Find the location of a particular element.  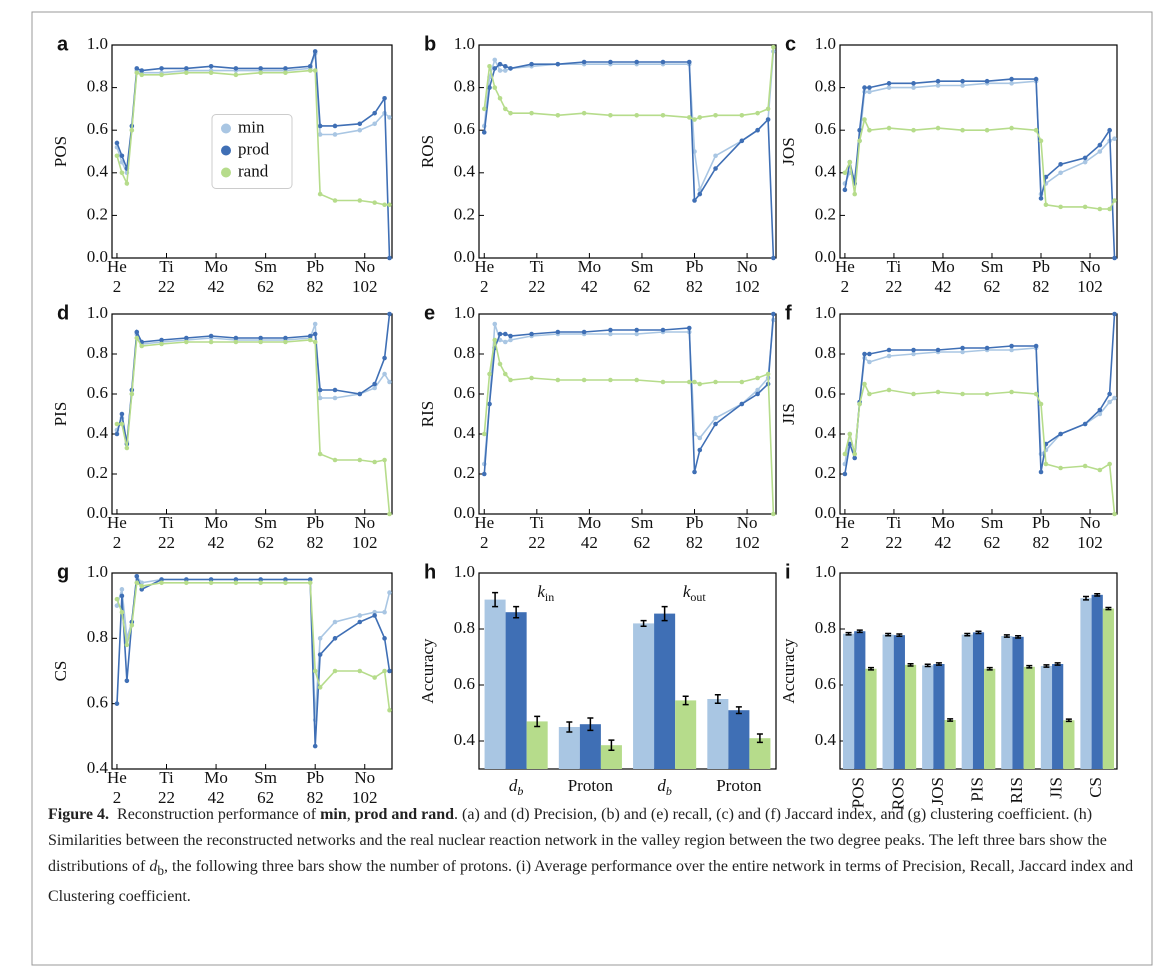

text-part: out is located at coordinates (698, 597).